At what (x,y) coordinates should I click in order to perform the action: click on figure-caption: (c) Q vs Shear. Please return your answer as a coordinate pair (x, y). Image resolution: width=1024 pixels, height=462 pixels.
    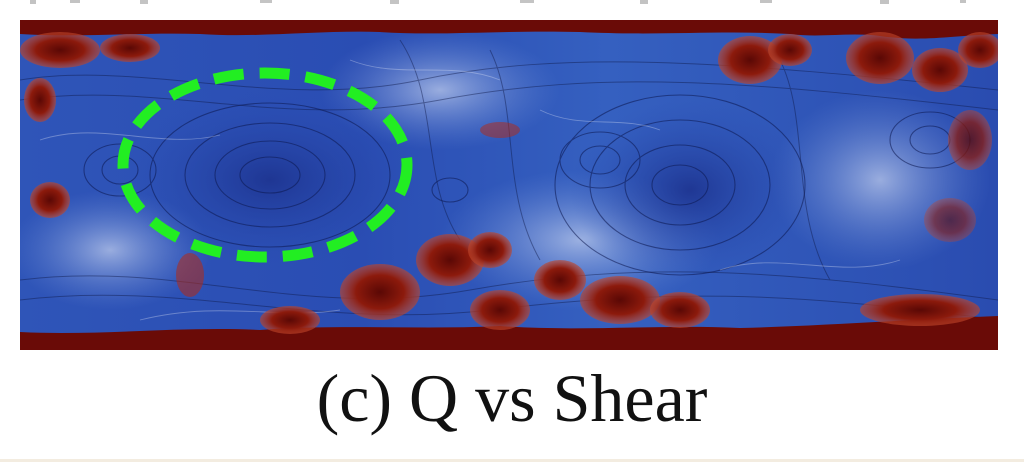
    Looking at the image, I should click on (512, 398).